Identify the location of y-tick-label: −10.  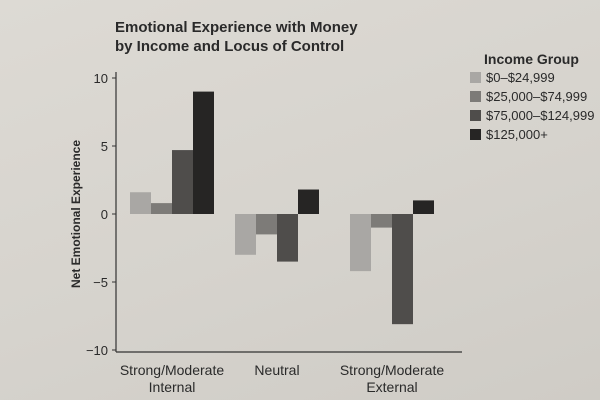
(97, 350).